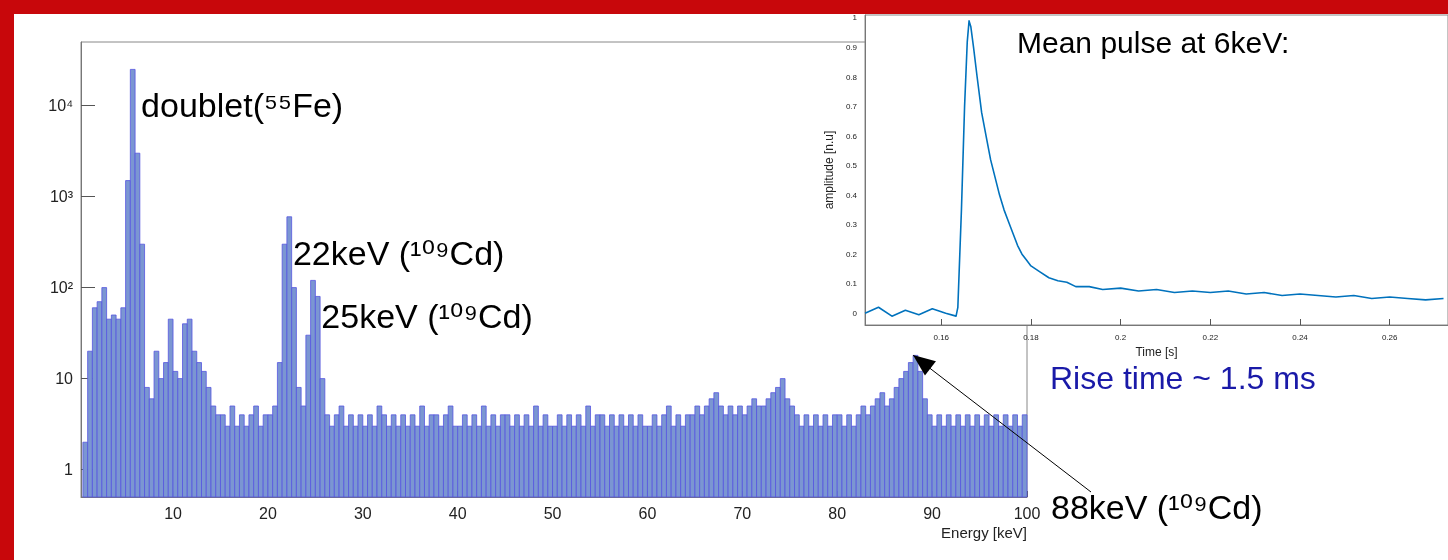 The width and height of the screenshot is (1448, 560). I want to click on x-tick-label: 20, so click(268, 513).